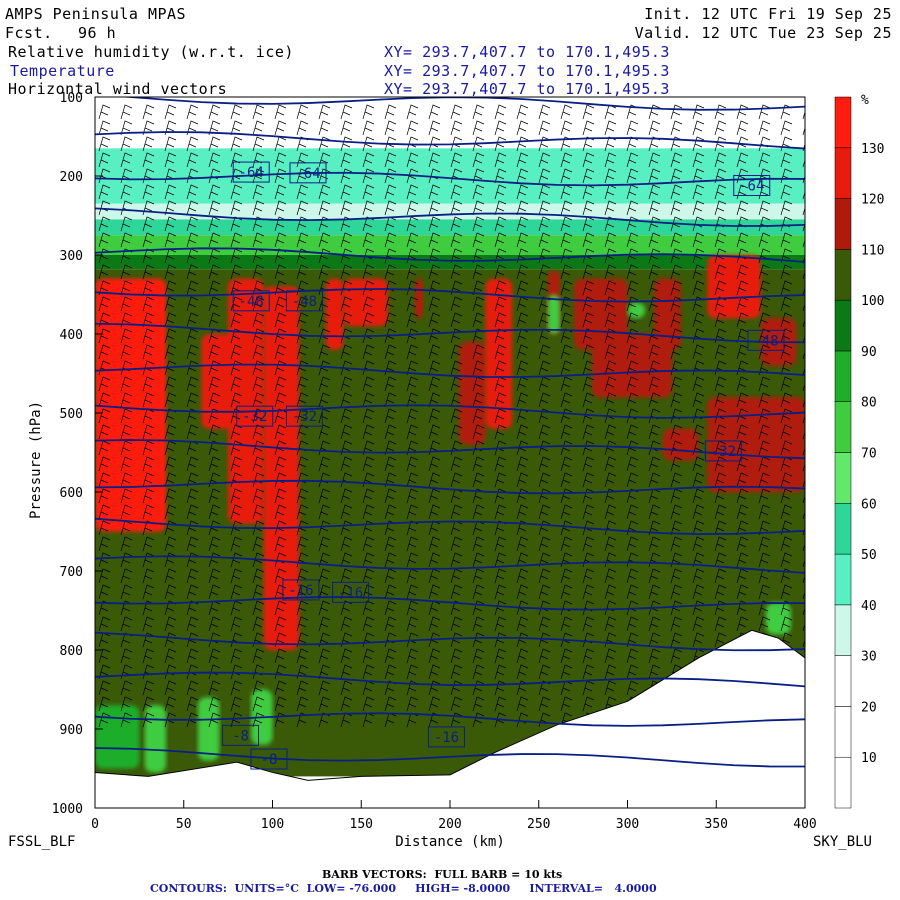  I want to click on contour-label-text: -32, so click(304, 417).